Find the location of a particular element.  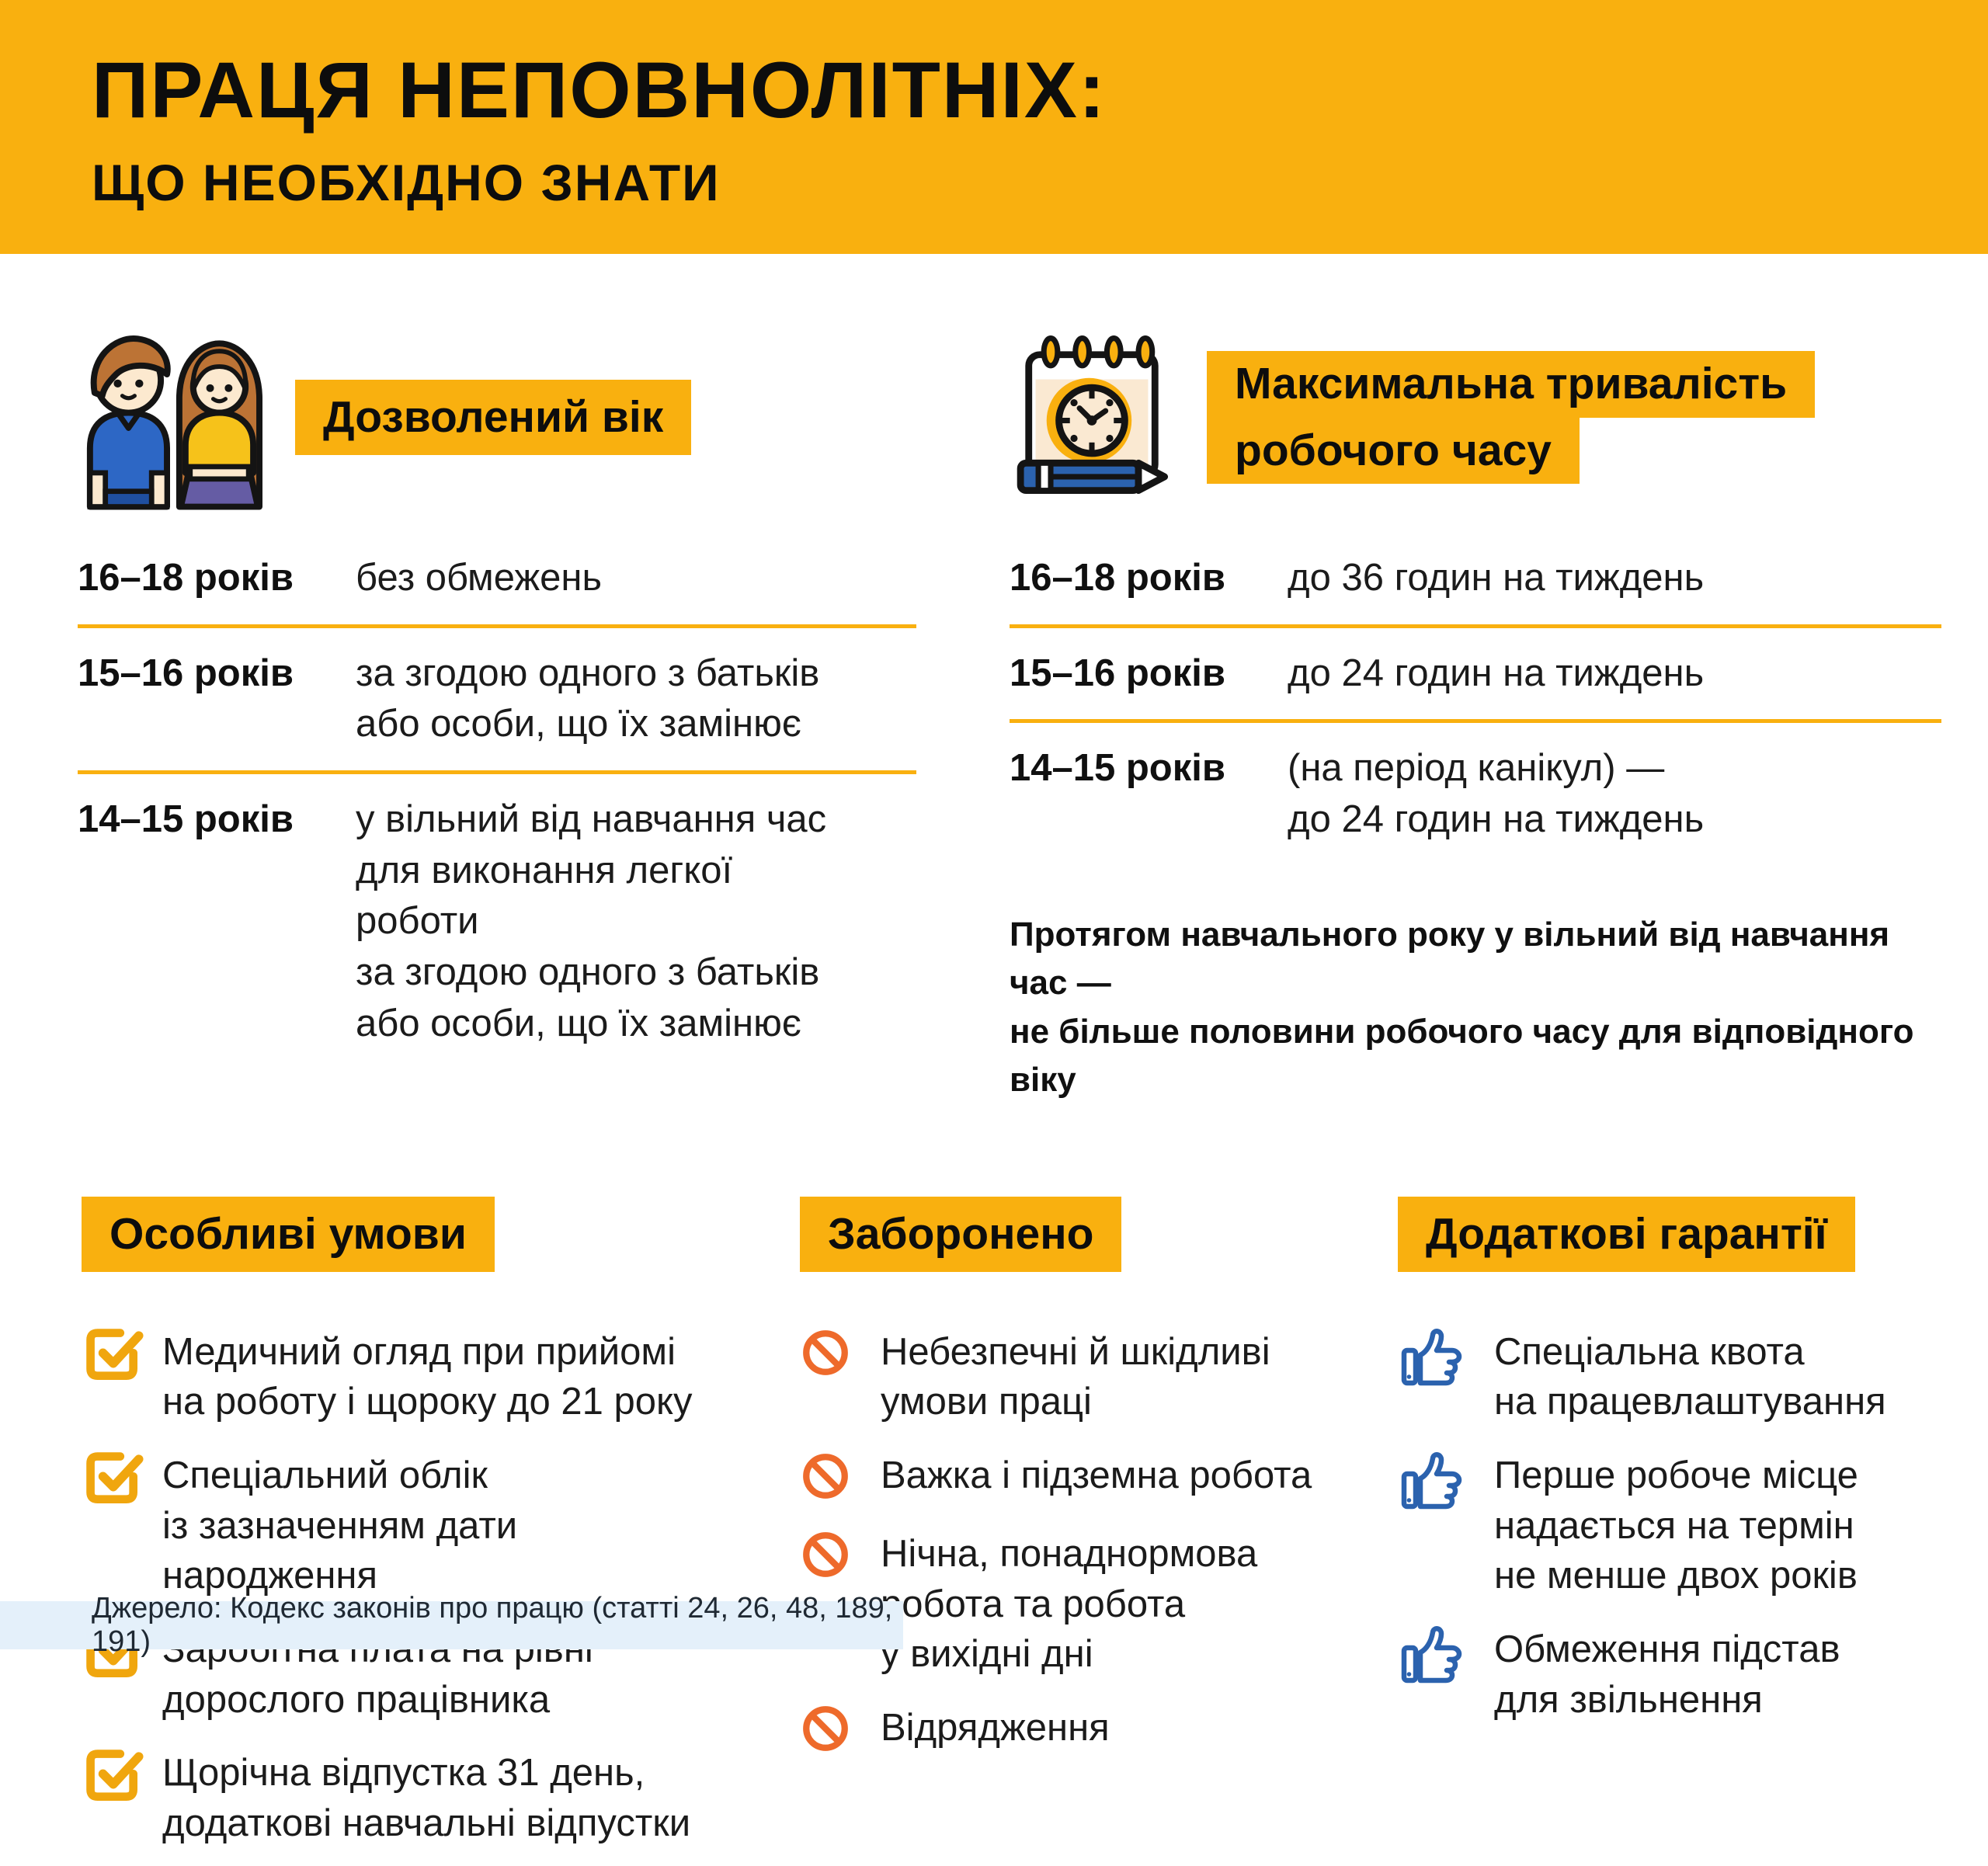

table-row: 15–16 років до 24 годин на тиждень is located at coordinates (1475, 672).